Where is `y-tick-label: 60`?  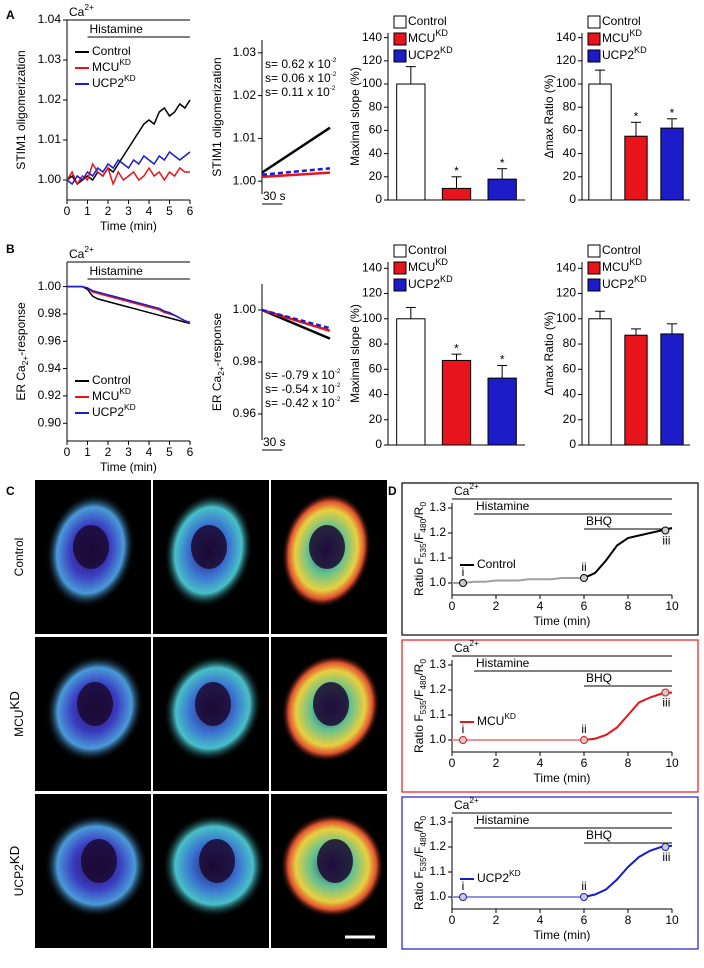
y-tick-label: 60 is located at coordinates (570, 130).